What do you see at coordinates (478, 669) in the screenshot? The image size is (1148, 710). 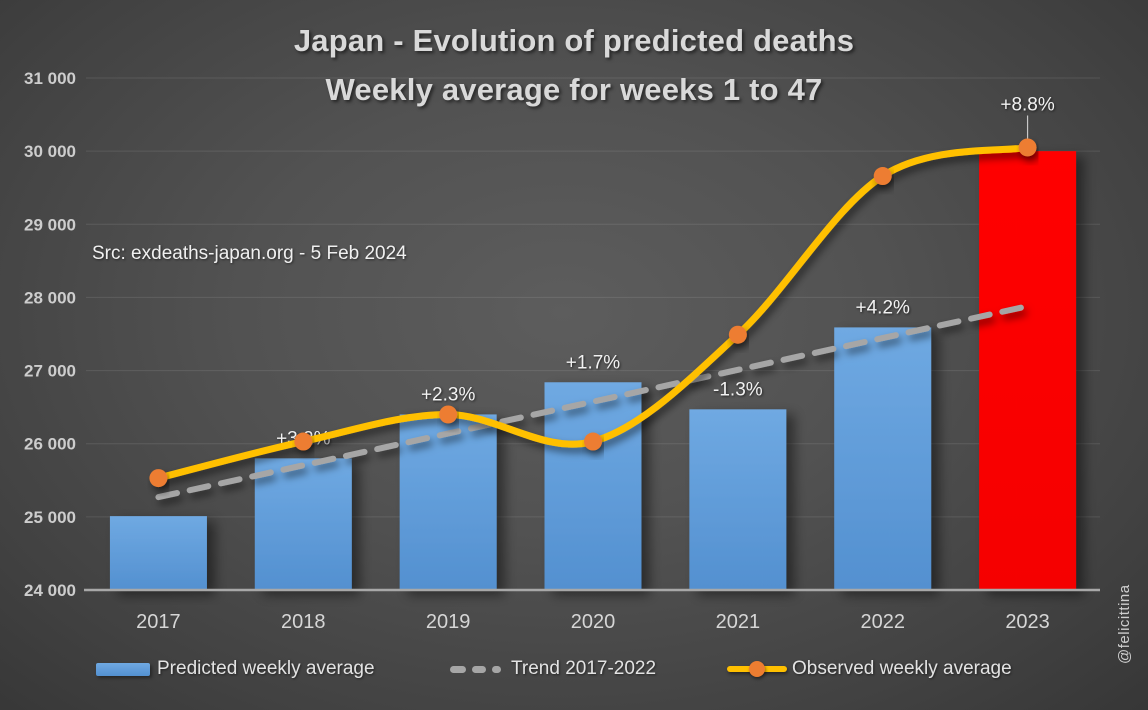 I see `legend-trend-swatch-icon` at bounding box center [478, 669].